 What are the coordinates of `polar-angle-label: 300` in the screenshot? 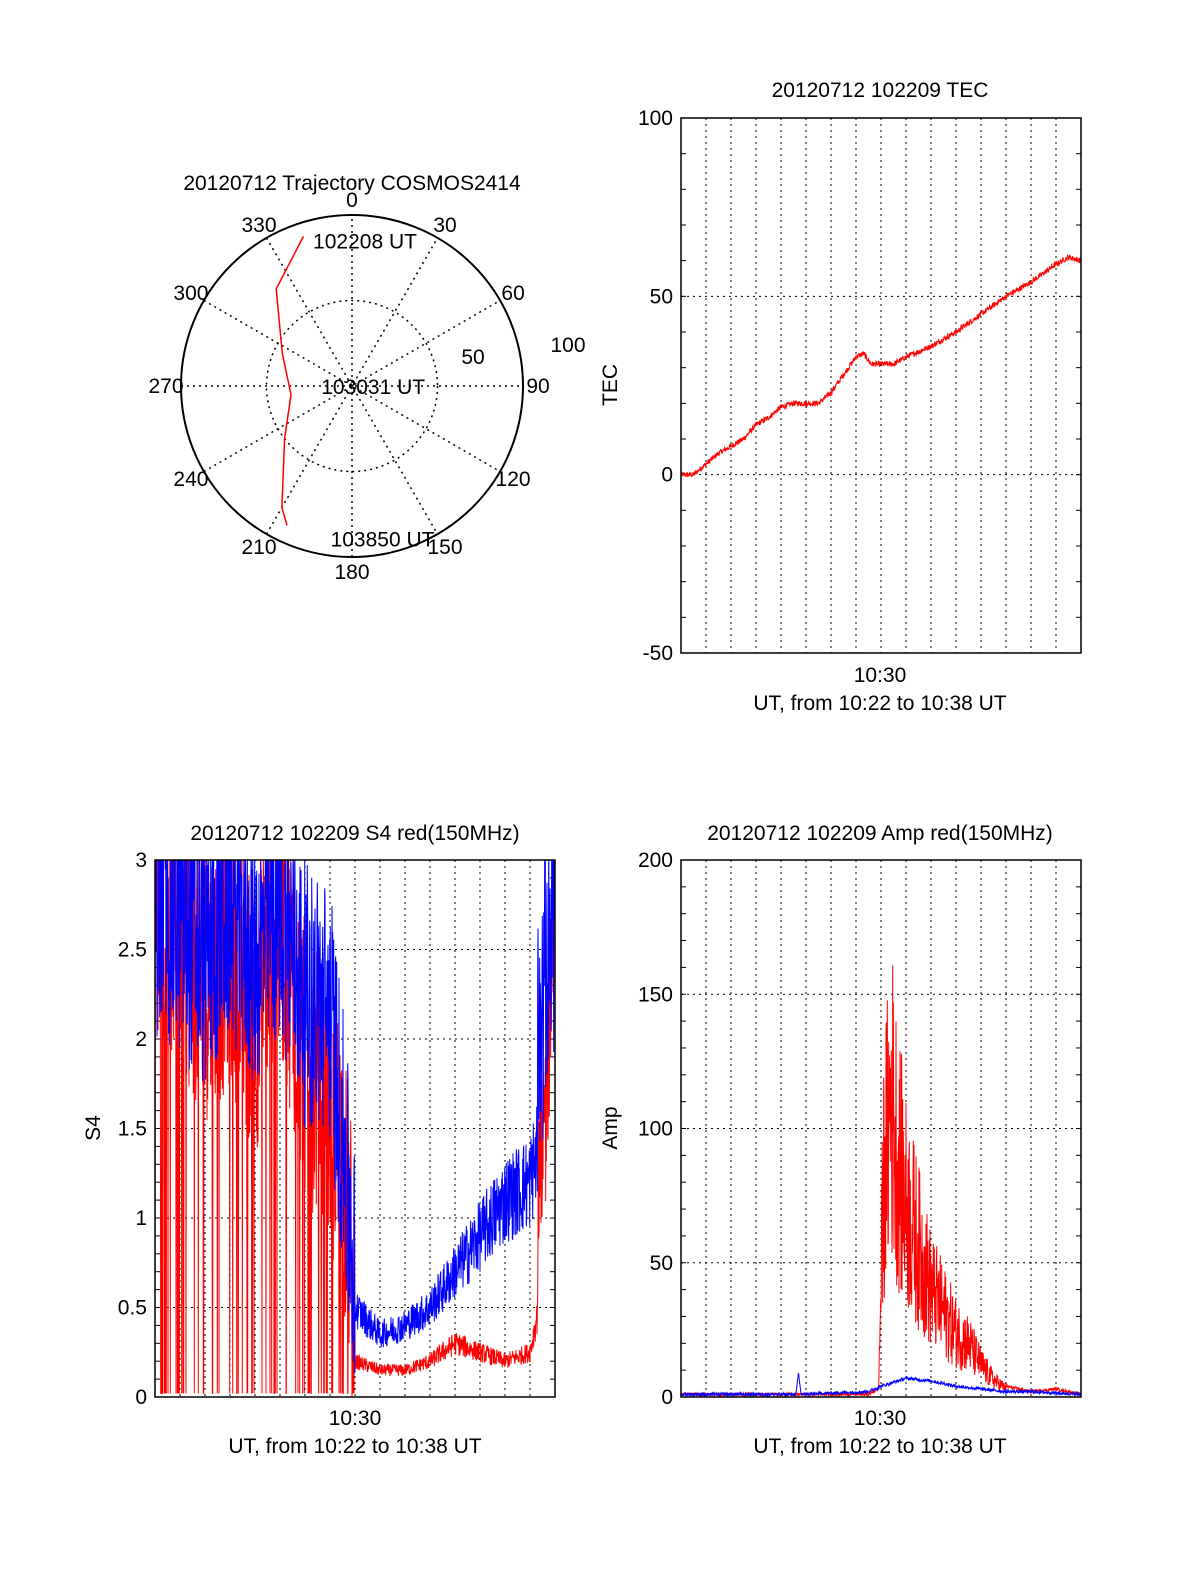 It's located at (190, 293).